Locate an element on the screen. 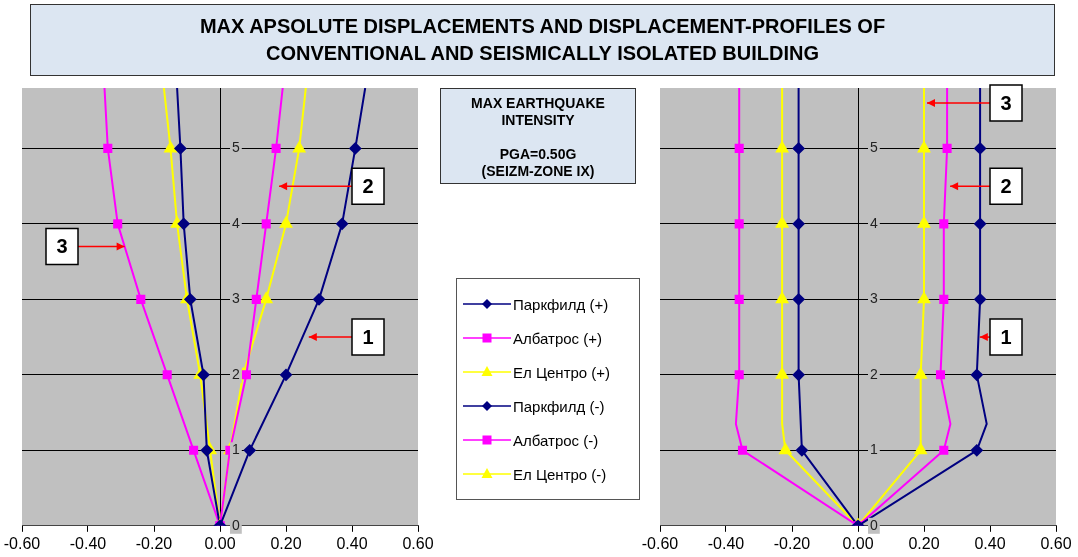 The image size is (1078, 557). legend-label: Ел Центро (+) is located at coordinates (562, 372).